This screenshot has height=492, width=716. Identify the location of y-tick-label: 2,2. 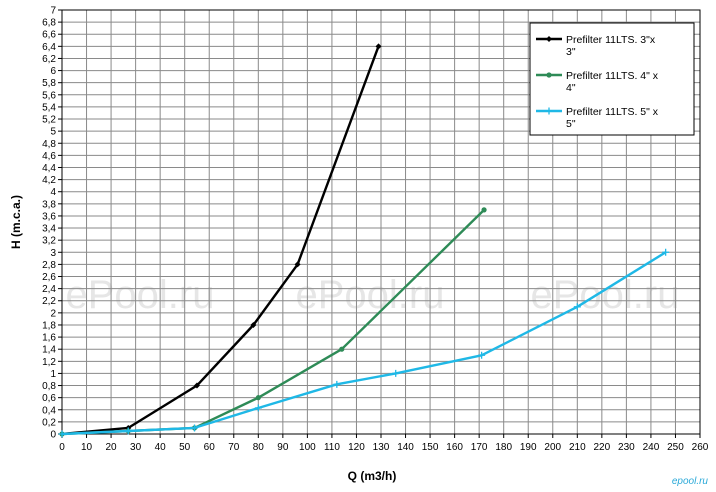
(49, 301).